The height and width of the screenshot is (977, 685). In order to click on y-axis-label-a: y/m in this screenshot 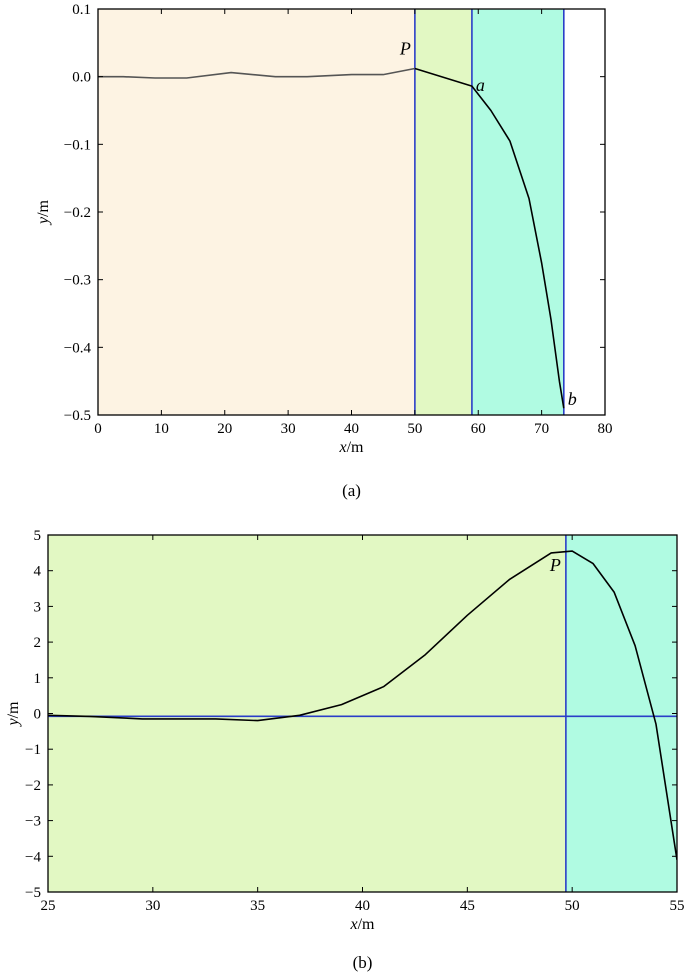, I will do `click(43, 212)`.